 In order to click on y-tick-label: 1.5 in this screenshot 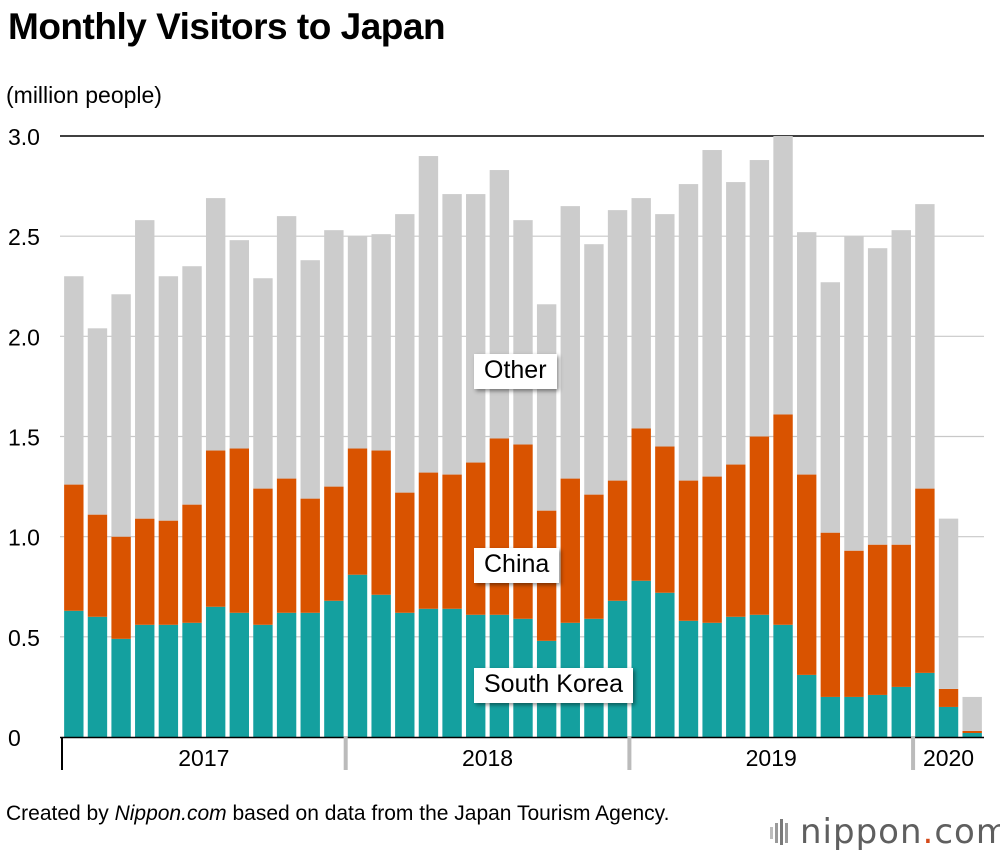, I will do `click(24, 438)`.